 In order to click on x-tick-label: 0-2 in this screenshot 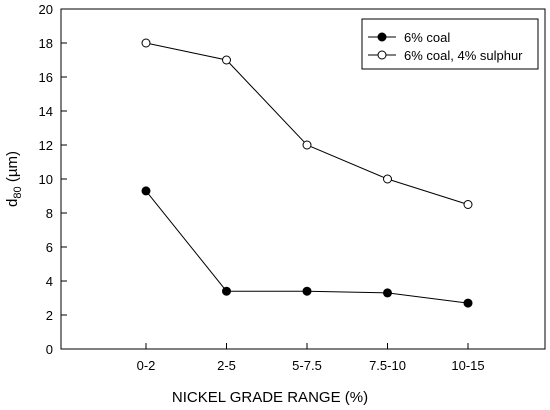, I will do `click(146, 365)`.